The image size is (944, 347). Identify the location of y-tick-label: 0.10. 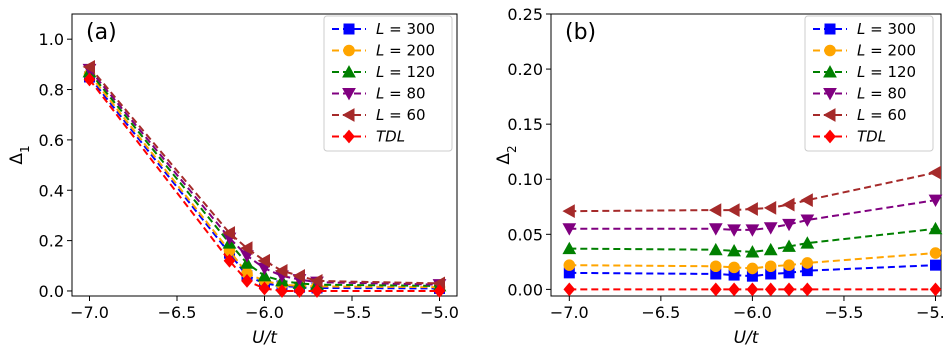
(525, 179).